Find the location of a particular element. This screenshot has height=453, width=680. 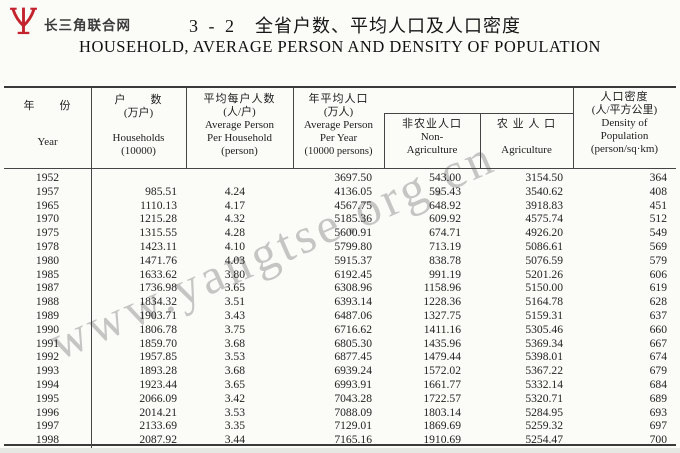

cell-households: 1893.28 is located at coordinates (158, 371).